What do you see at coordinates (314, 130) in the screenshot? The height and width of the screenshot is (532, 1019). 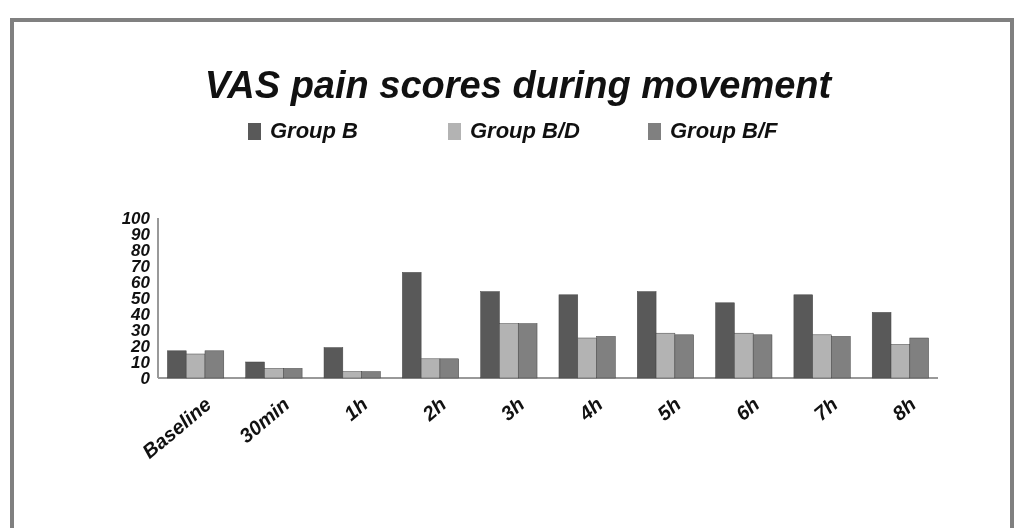 I see `legend-label: Group B` at bounding box center [314, 130].